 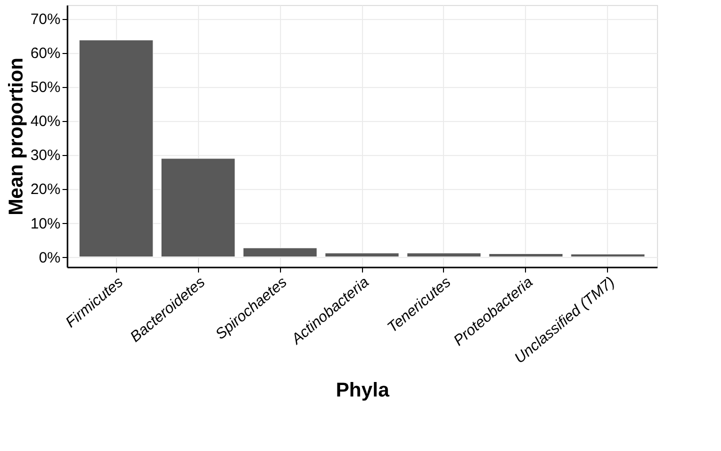 What do you see at coordinates (45, 53) in the screenshot?
I see `y-tick-label: 60%` at bounding box center [45, 53].